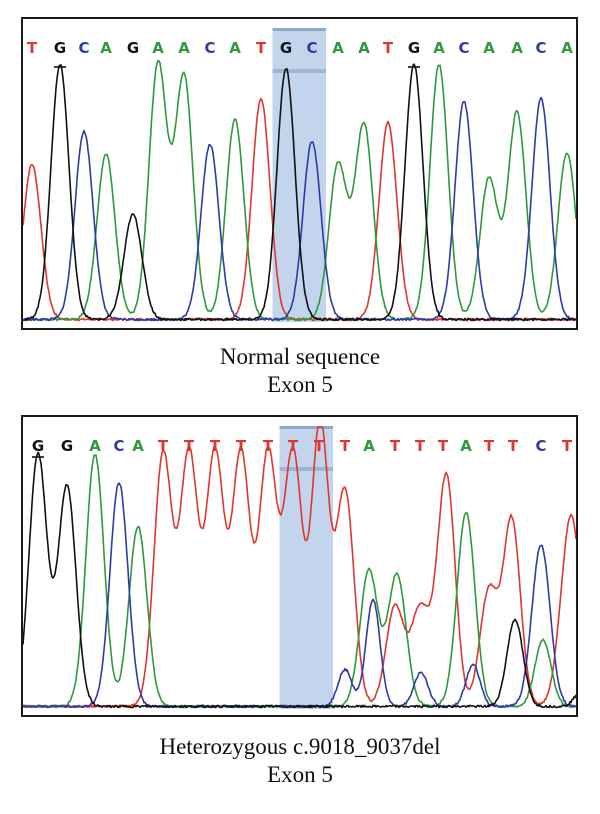 This screenshot has width=600, height=814. I want to click on base-call-13: T, so click(345, 446).